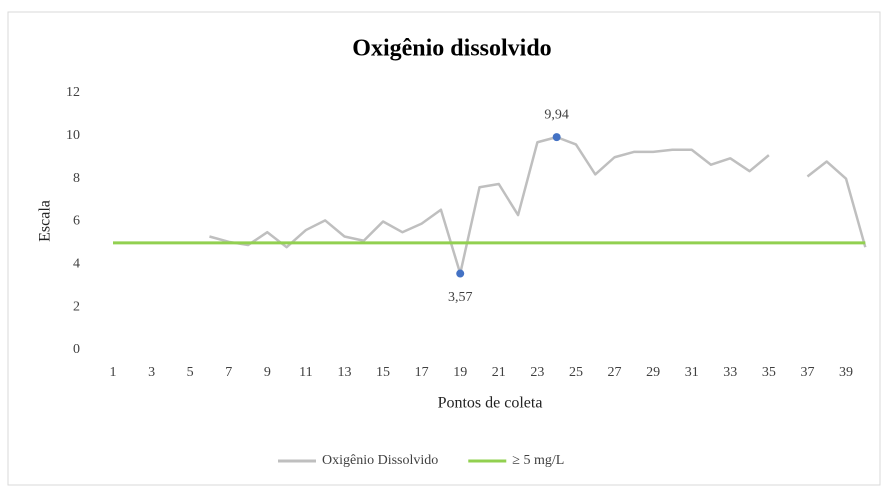 This screenshot has height=487, width=889. What do you see at coordinates (692, 372) in the screenshot?
I see `x-tick-label: 31` at bounding box center [692, 372].